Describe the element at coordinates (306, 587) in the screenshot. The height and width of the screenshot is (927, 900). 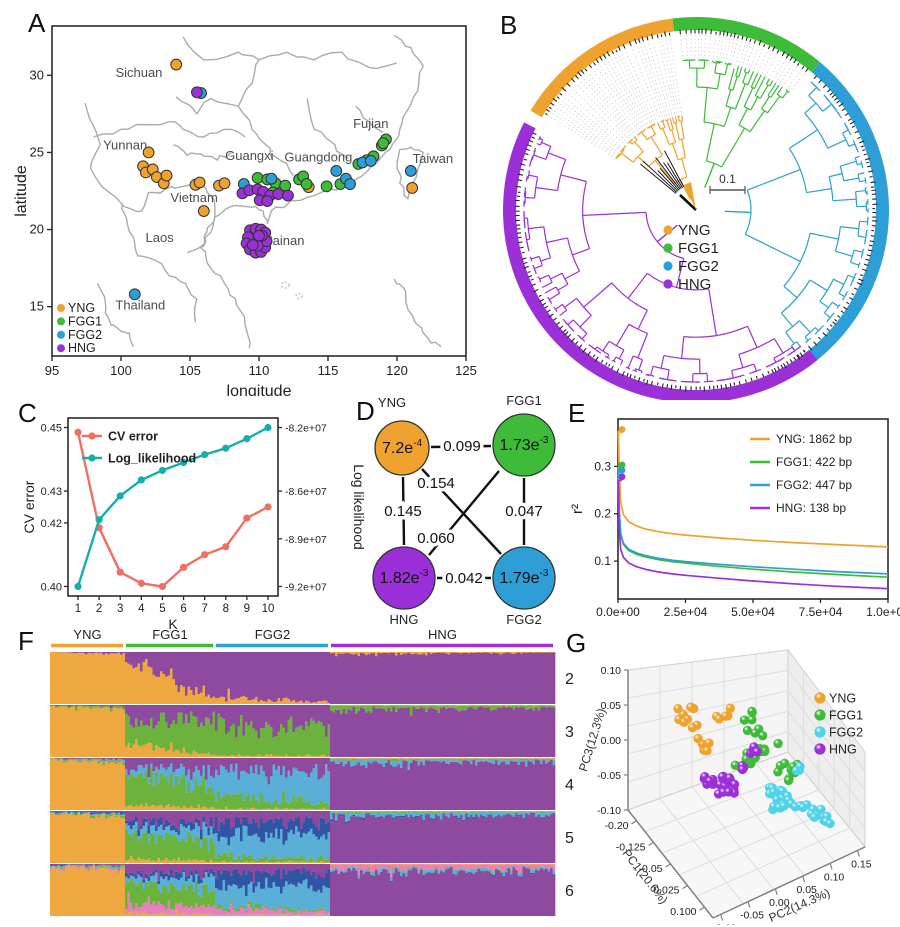
I see `svg-text: -9.2e+07` at that location.